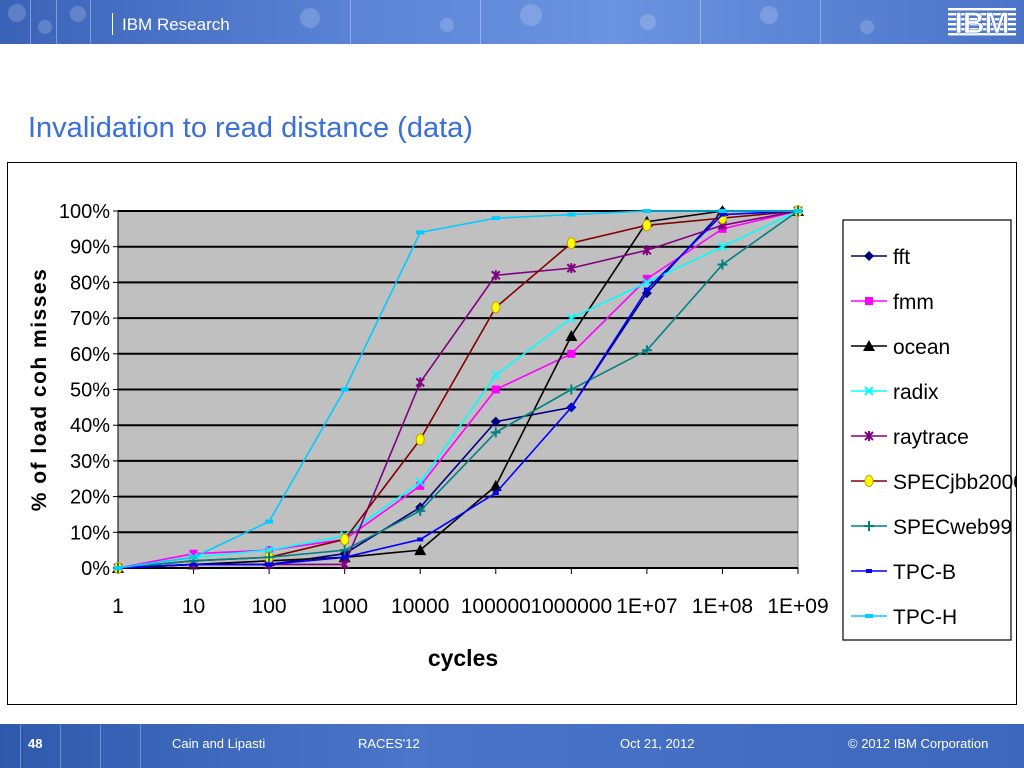 The image size is (1024, 768). I want to click on y-tick-label: 10%, so click(90, 533).